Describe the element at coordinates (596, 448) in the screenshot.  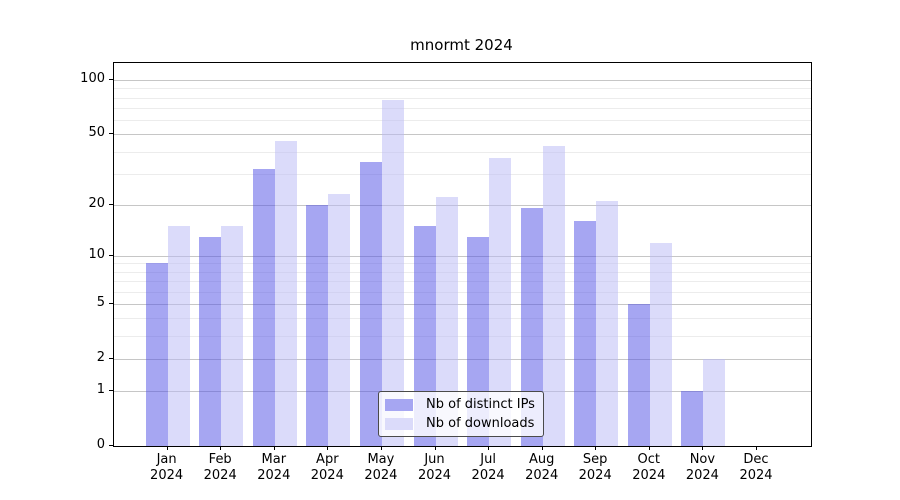
I see `x-tick-sep` at that location.